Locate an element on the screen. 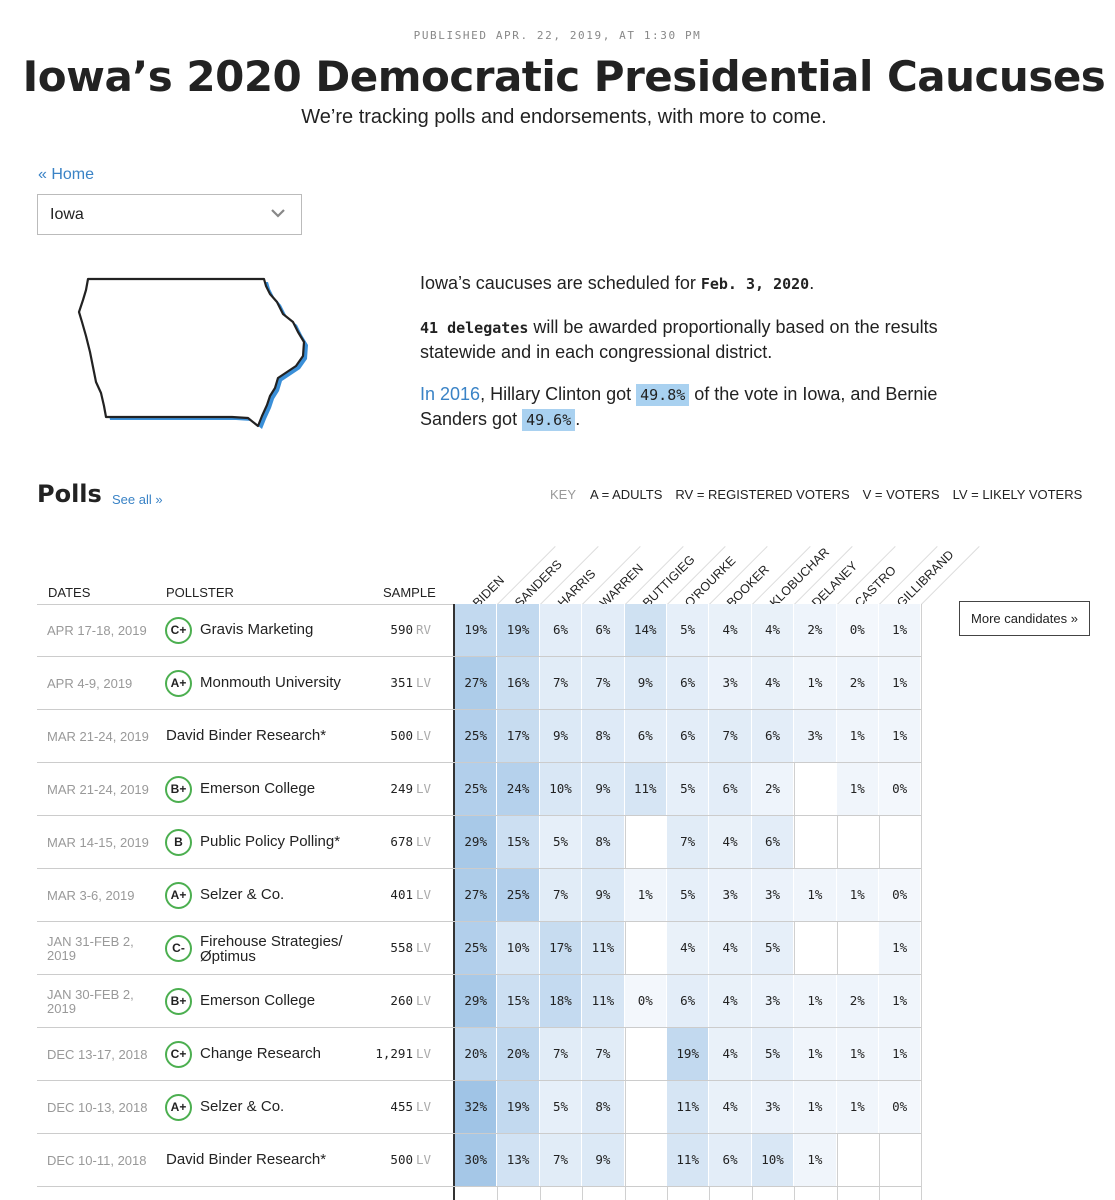  sample-size: 351 is located at coordinates (401, 682).